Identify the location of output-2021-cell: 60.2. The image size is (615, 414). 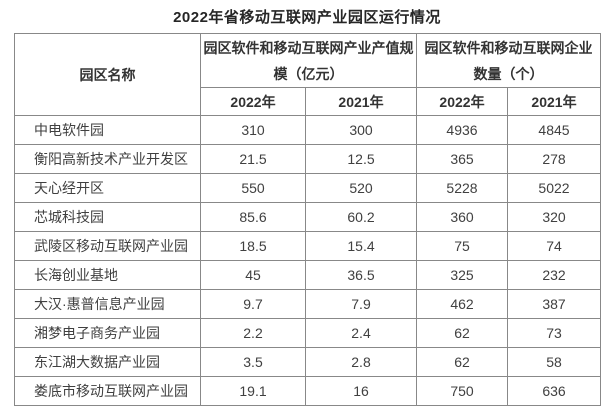
(361, 217).